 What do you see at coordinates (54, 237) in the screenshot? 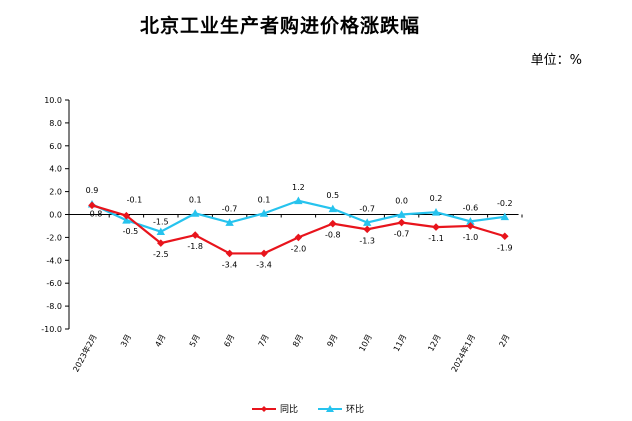
I see `y-tick-label: -2.0` at bounding box center [54, 237].